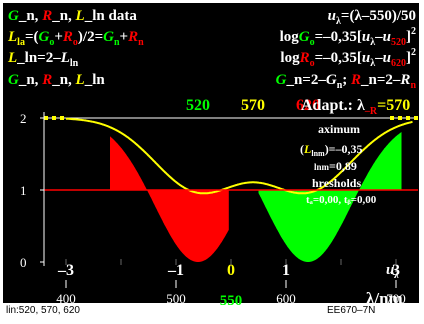  What do you see at coordinates (341, 200) in the screenshot?
I see `overlay-tab: tₐ=0,00, tᵦ=0,00` at bounding box center [341, 200].